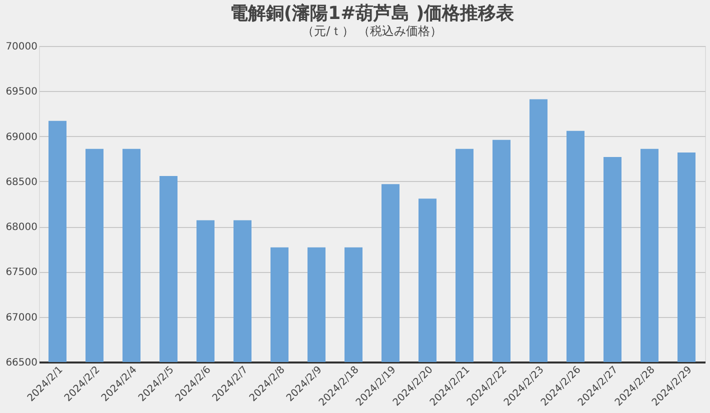 This screenshot has width=710, height=413. What do you see at coordinates (22, 363) in the screenshot?
I see `y-tick-label: 66500` at bounding box center [22, 363].